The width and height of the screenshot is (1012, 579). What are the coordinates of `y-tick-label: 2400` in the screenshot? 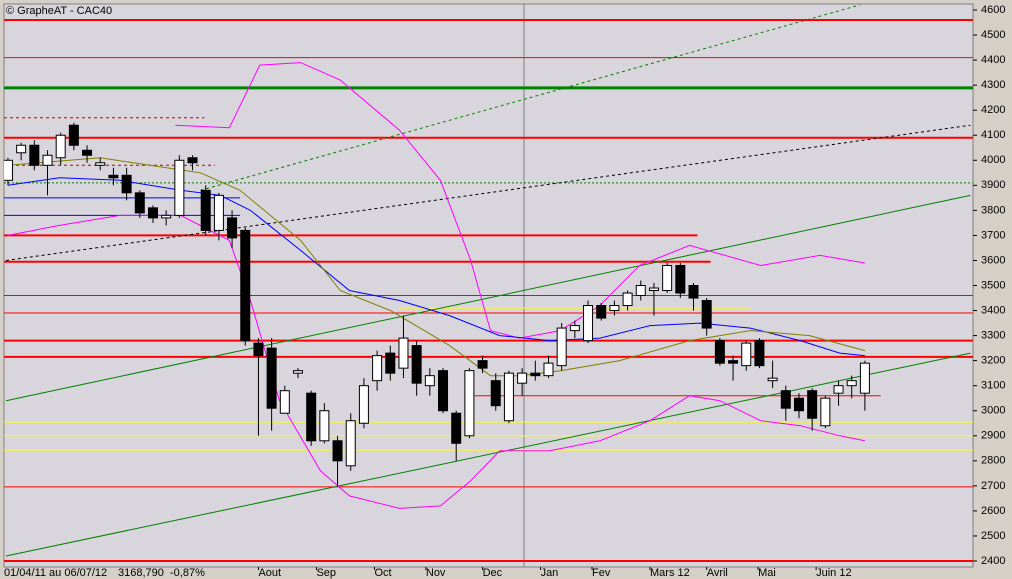 It's located at (993, 561).